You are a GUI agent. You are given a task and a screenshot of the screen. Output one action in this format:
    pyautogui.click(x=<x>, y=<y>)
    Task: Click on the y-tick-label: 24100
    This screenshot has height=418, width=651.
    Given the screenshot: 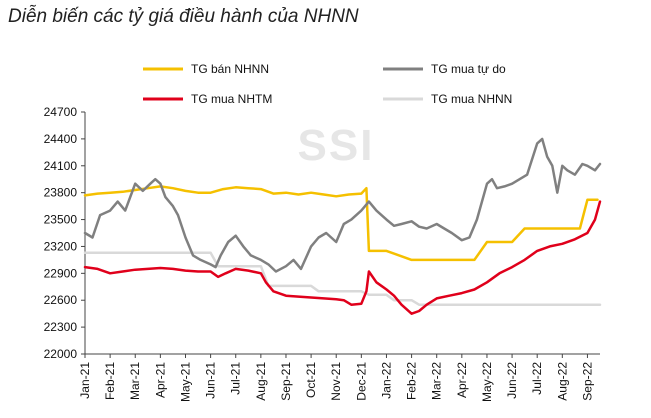 What is the action you would take?
    pyautogui.click(x=61, y=166)
    